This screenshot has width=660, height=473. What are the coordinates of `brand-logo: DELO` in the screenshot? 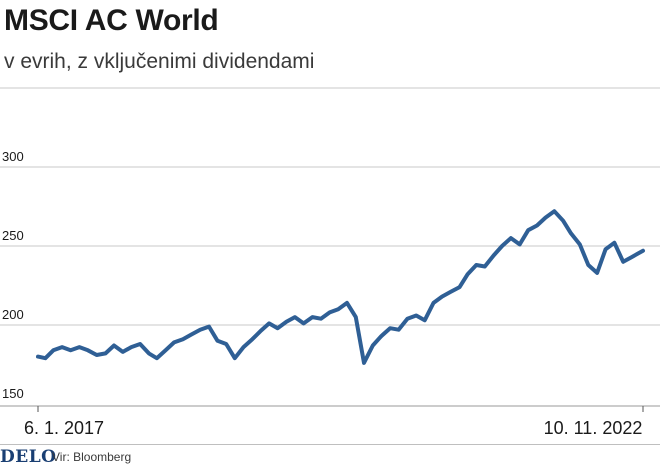 It's located at (28, 457).